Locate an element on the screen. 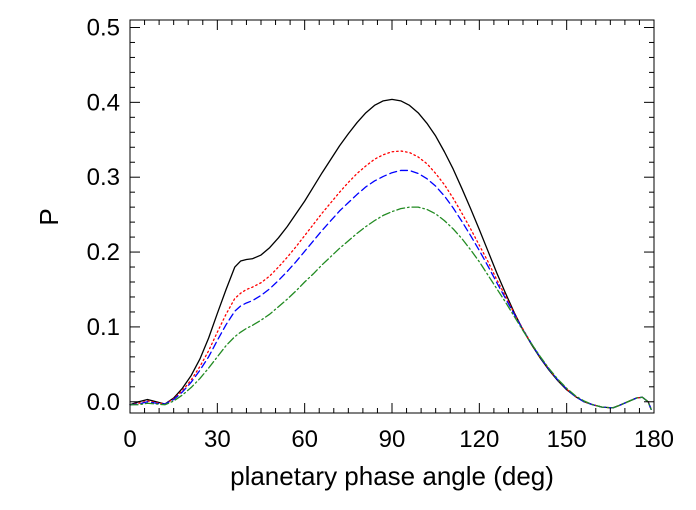 This screenshot has height=510, width=696. x-tick-label: 120 is located at coordinates (479, 439).